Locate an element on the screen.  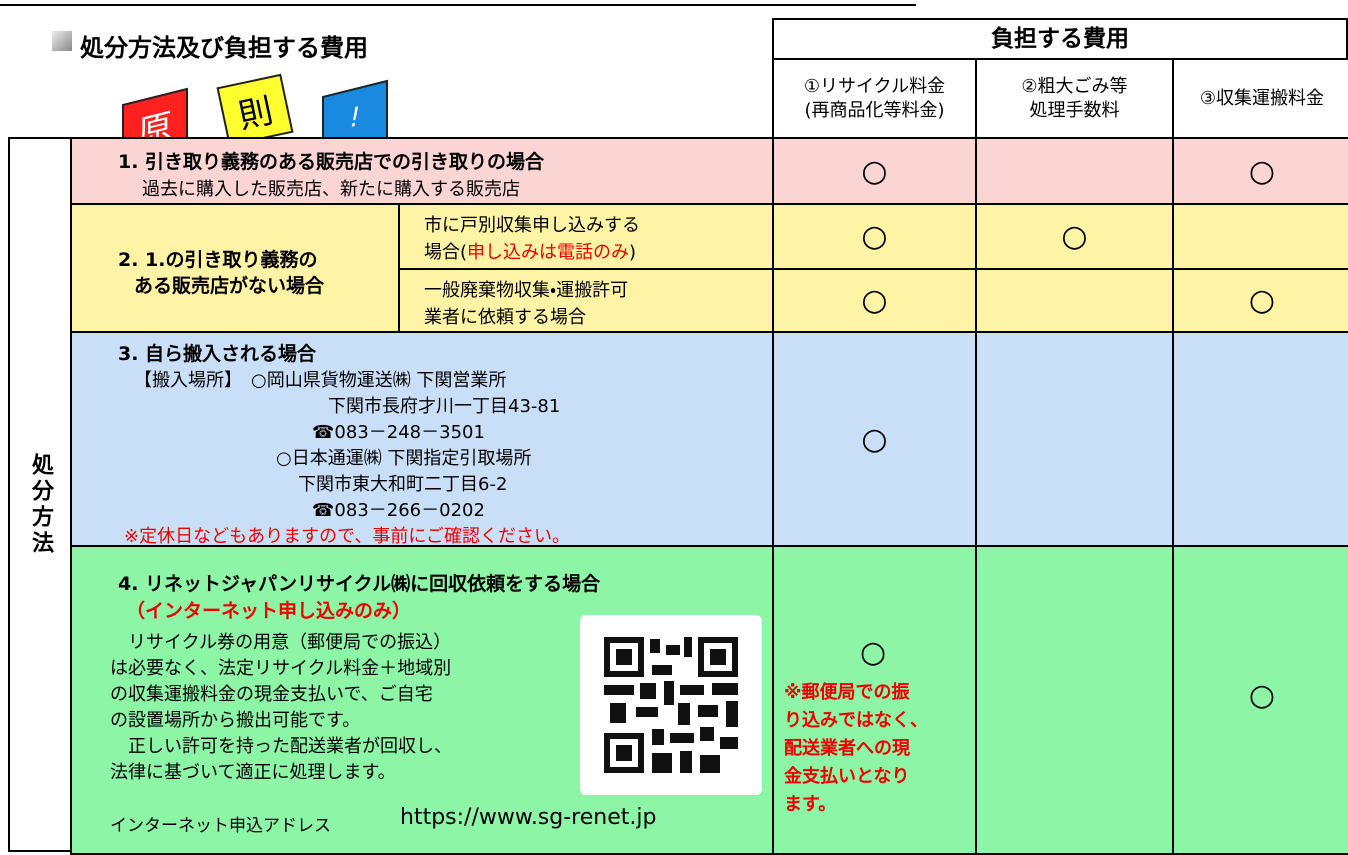
text: (再商品化等料金) is located at coordinates (874, 110).